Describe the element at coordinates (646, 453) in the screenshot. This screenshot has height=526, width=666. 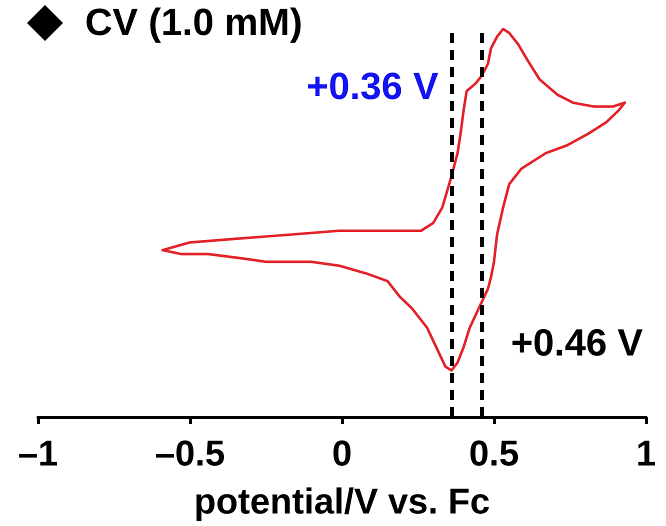
I see `x-tick-label: 1` at that location.